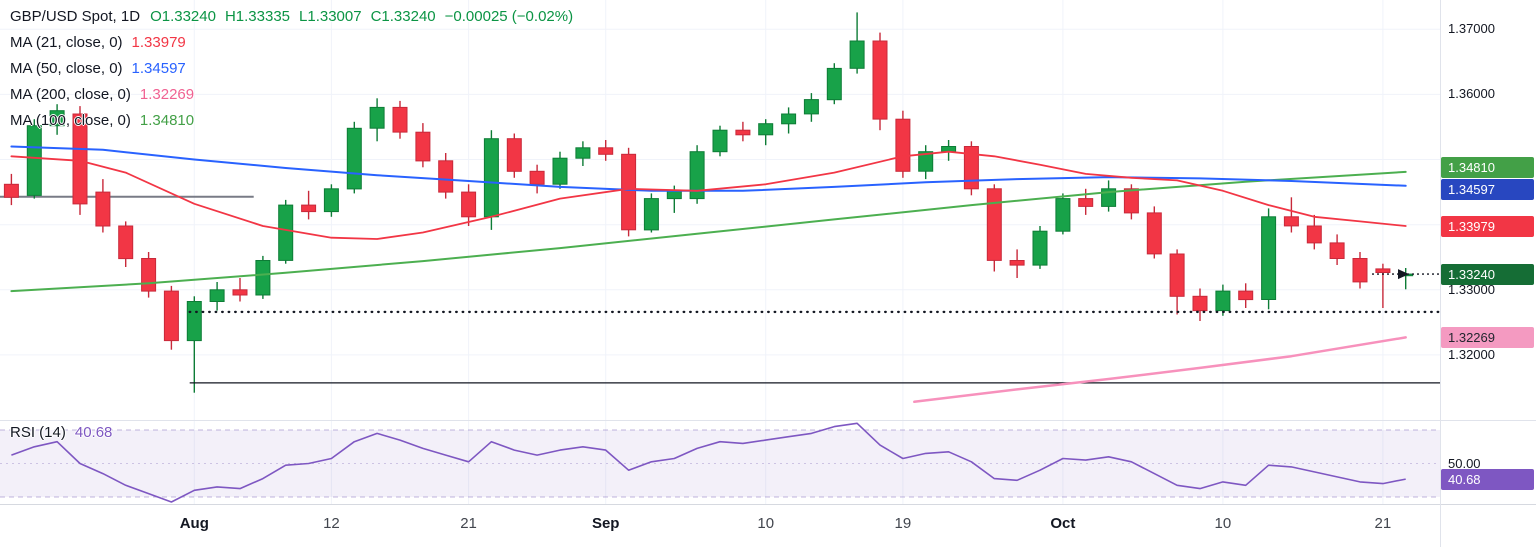 Image resolution: width=1536 pixels, height=547 pixels. I want to click on indicator-label: MA (50, close, 0), so click(66, 68).